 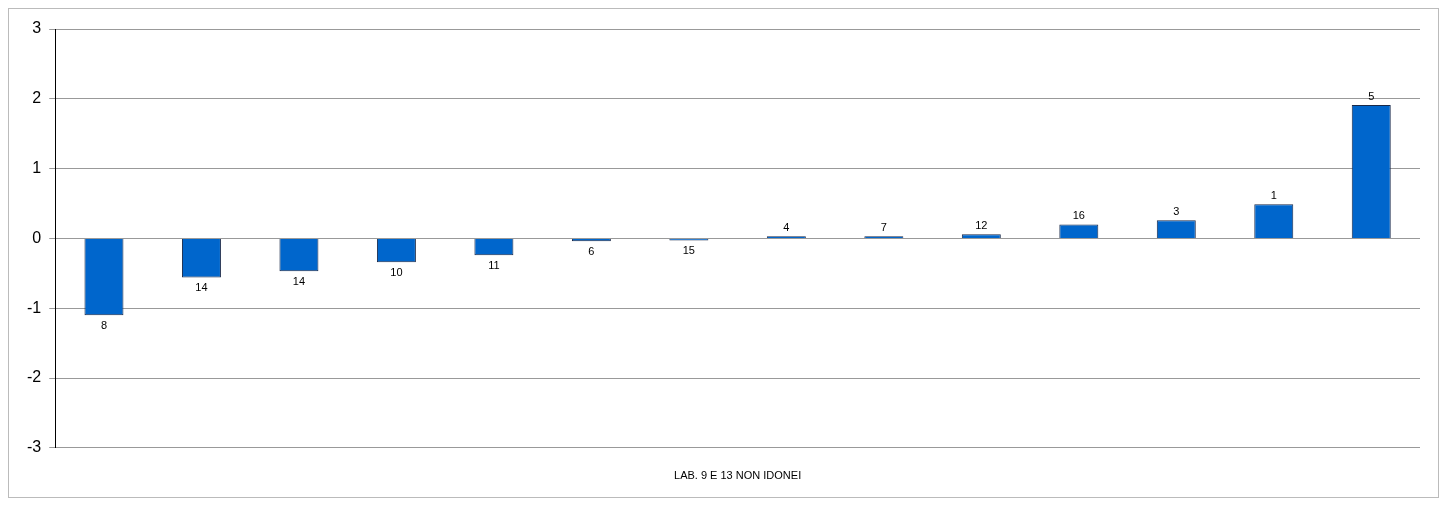 What do you see at coordinates (37, 237) in the screenshot?
I see `y-tick-label: 0` at bounding box center [37, 237].